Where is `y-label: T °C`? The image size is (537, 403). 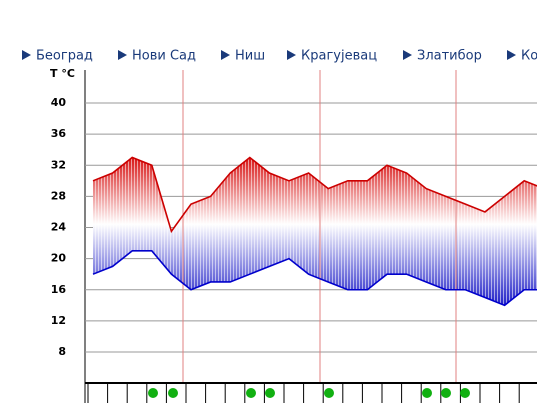
y-label: T °C is located at coordinates (62, 73).